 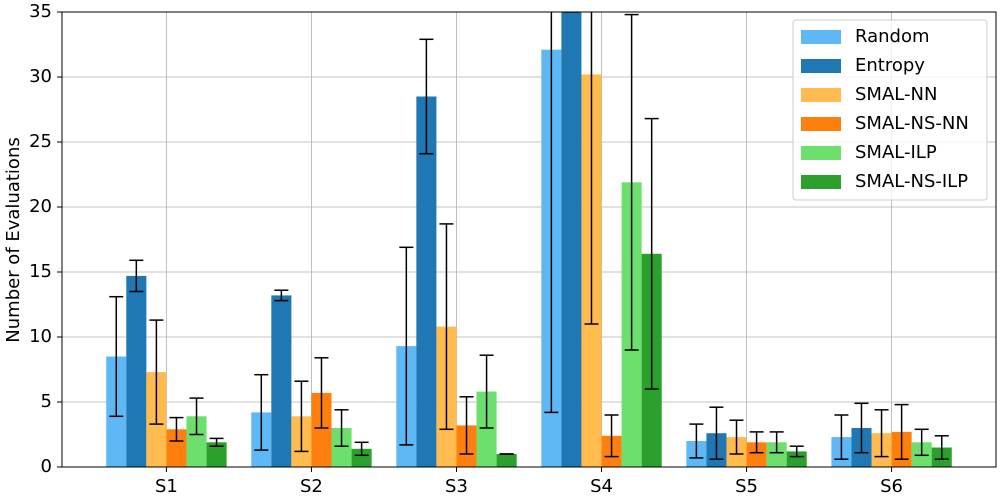 I want to click on x-tick-label: S2, so click(x=311, y=486).